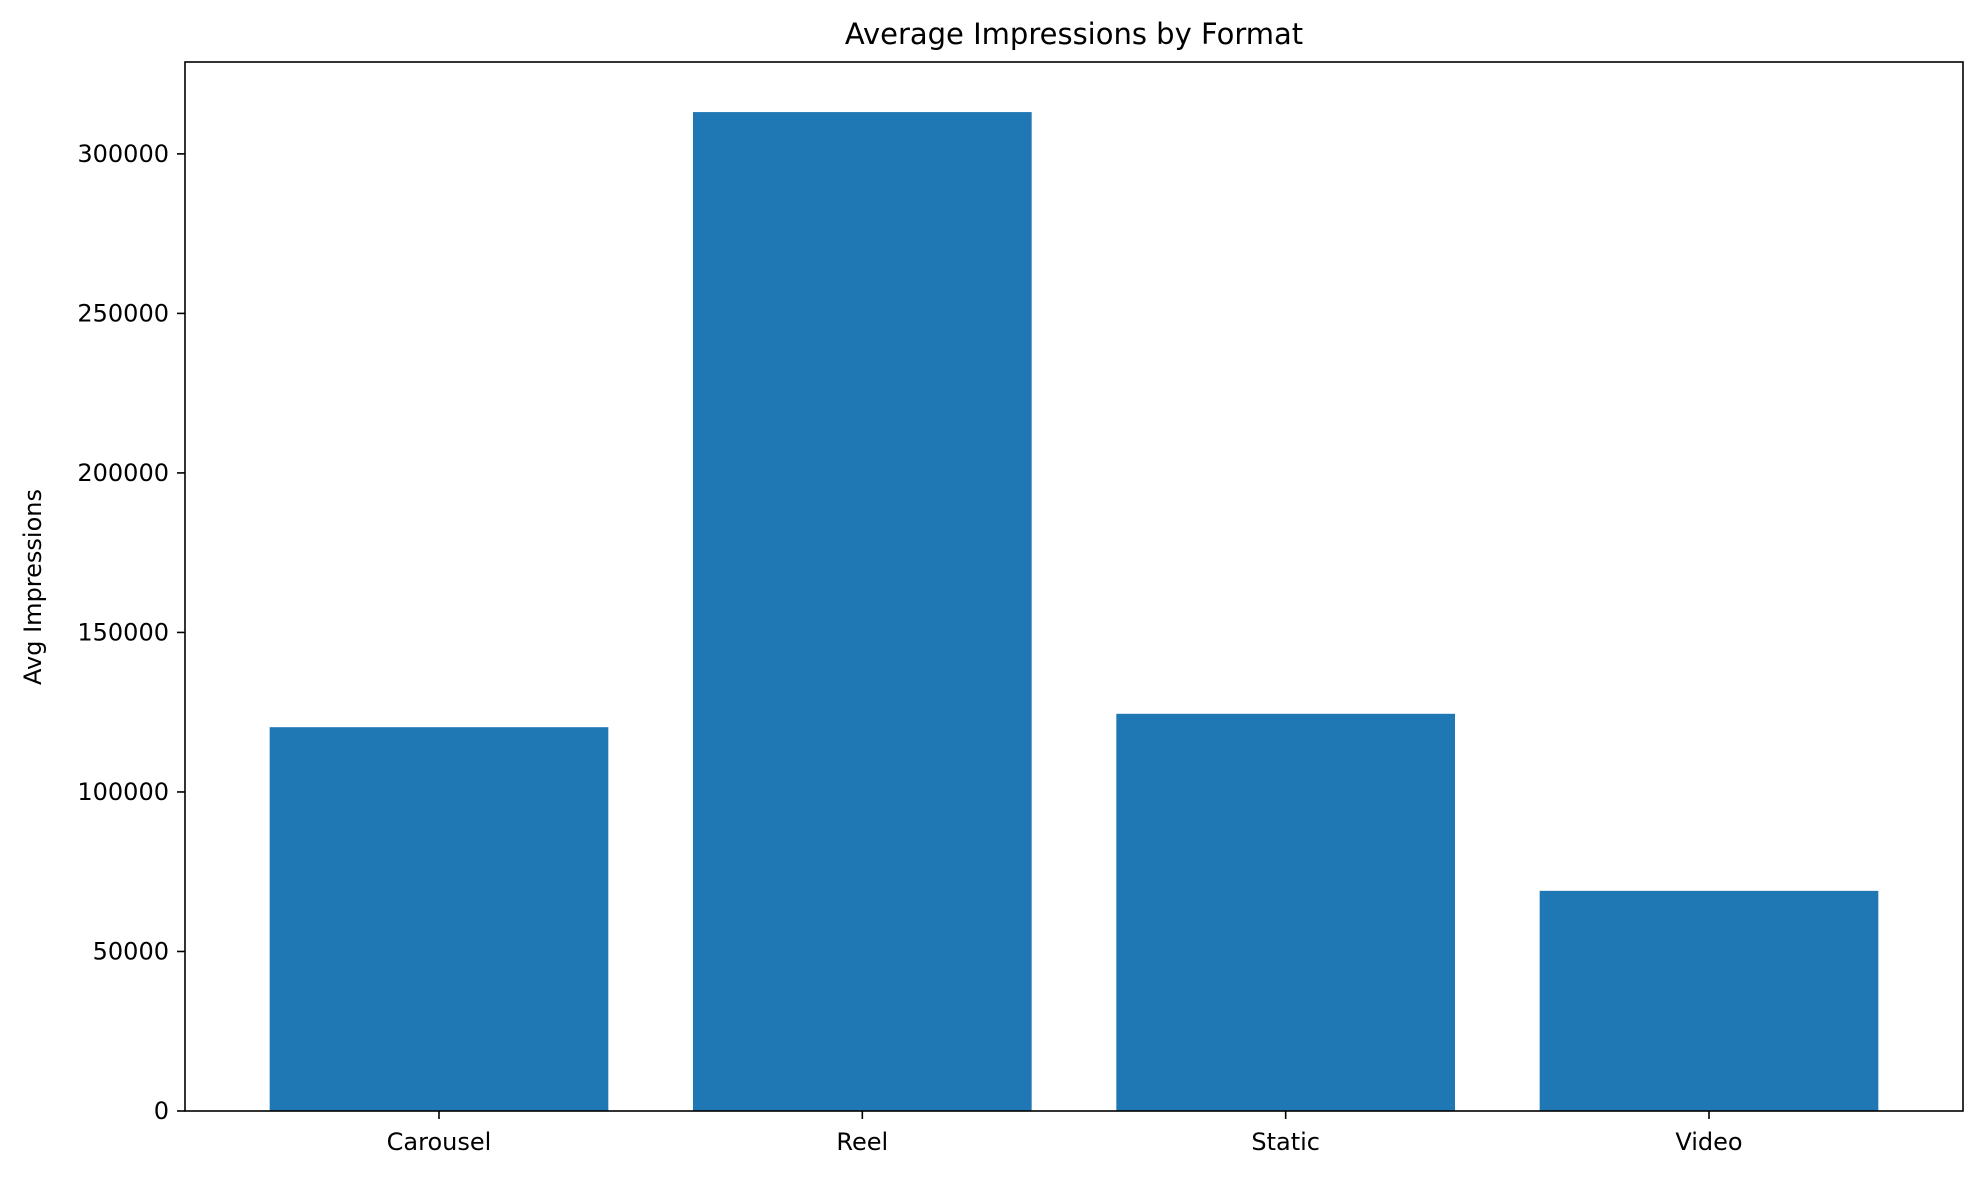  What do you see at coordinates (1285, 1142) in the screenshot?
I see `x-tick-label: Static` at bounding box center [1285, 1142].